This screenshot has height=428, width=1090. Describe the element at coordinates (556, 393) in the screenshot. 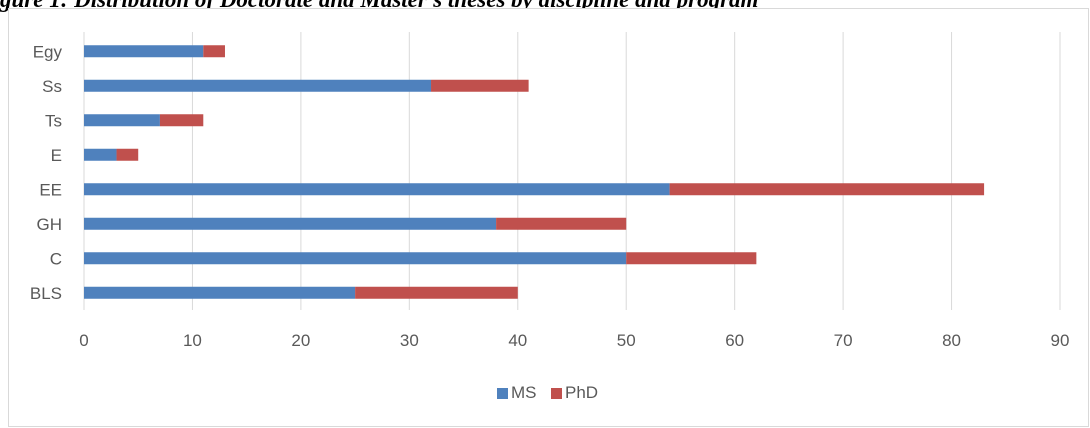

I see `legend-swatch-phd` at that location.